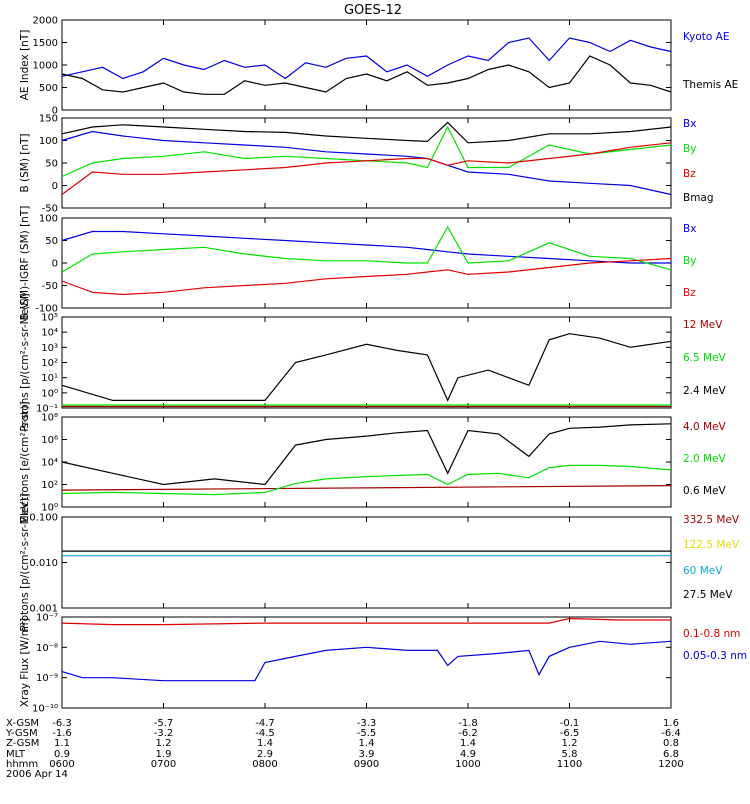 The width and height of the screenshot is (750, 804). Describe the element at coordinates (265, 723) in the screenshot. I see `x-tick-label: -4.7` at that location.